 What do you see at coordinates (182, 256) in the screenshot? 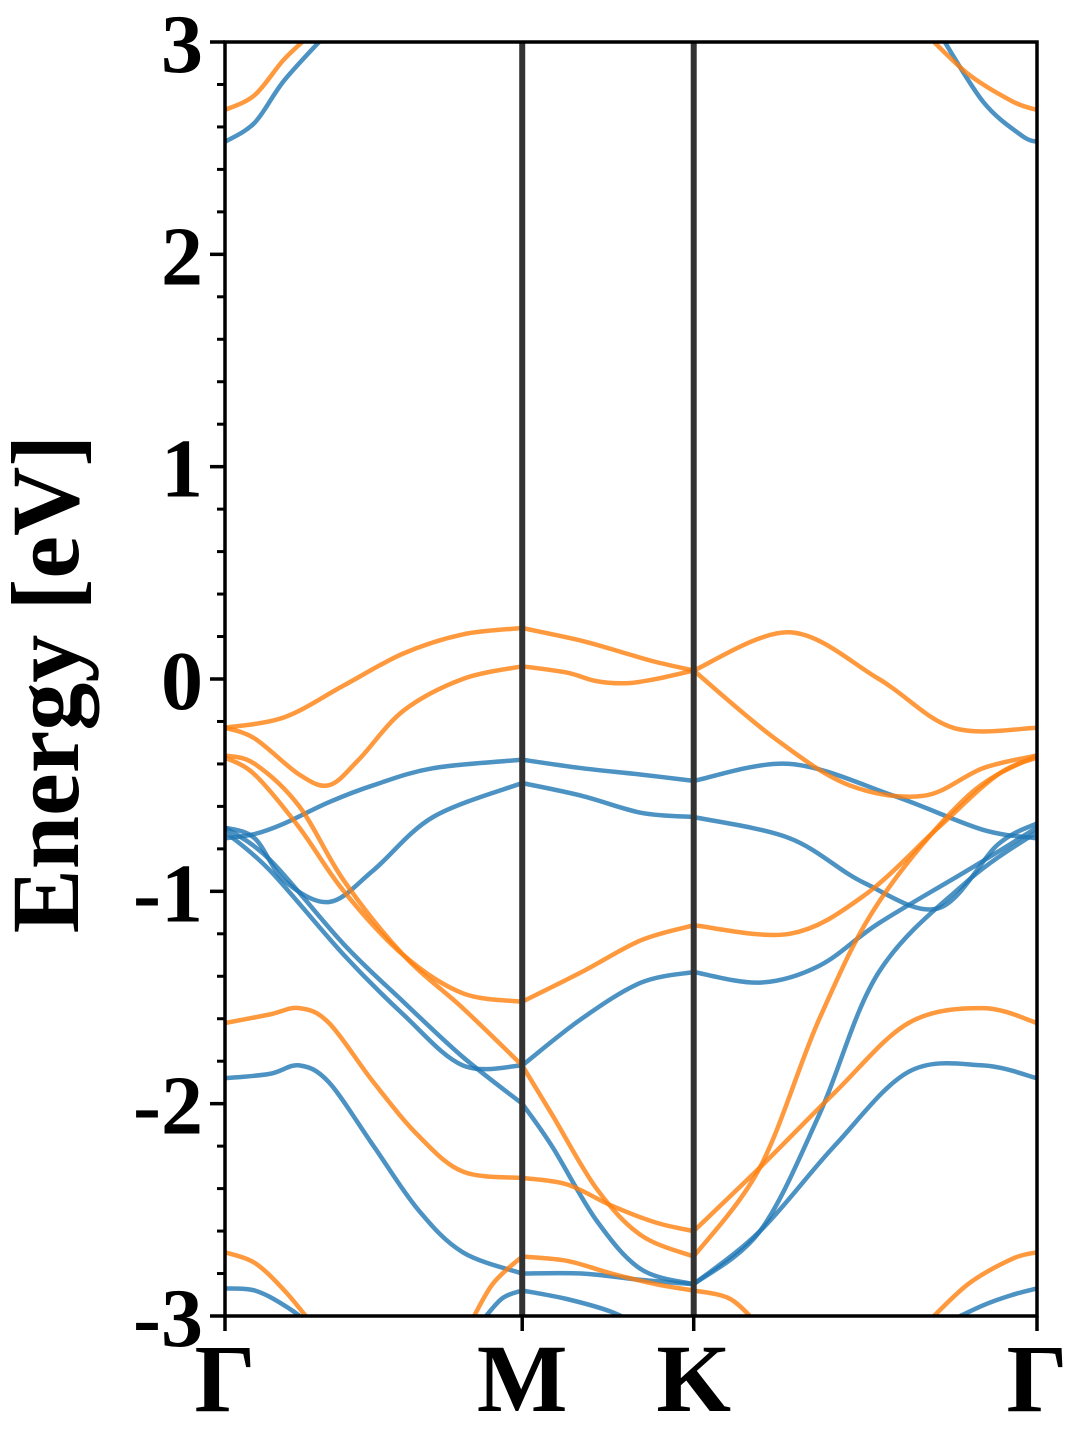
I see `y-tick-label: 2` at bounding box center [182, 256].